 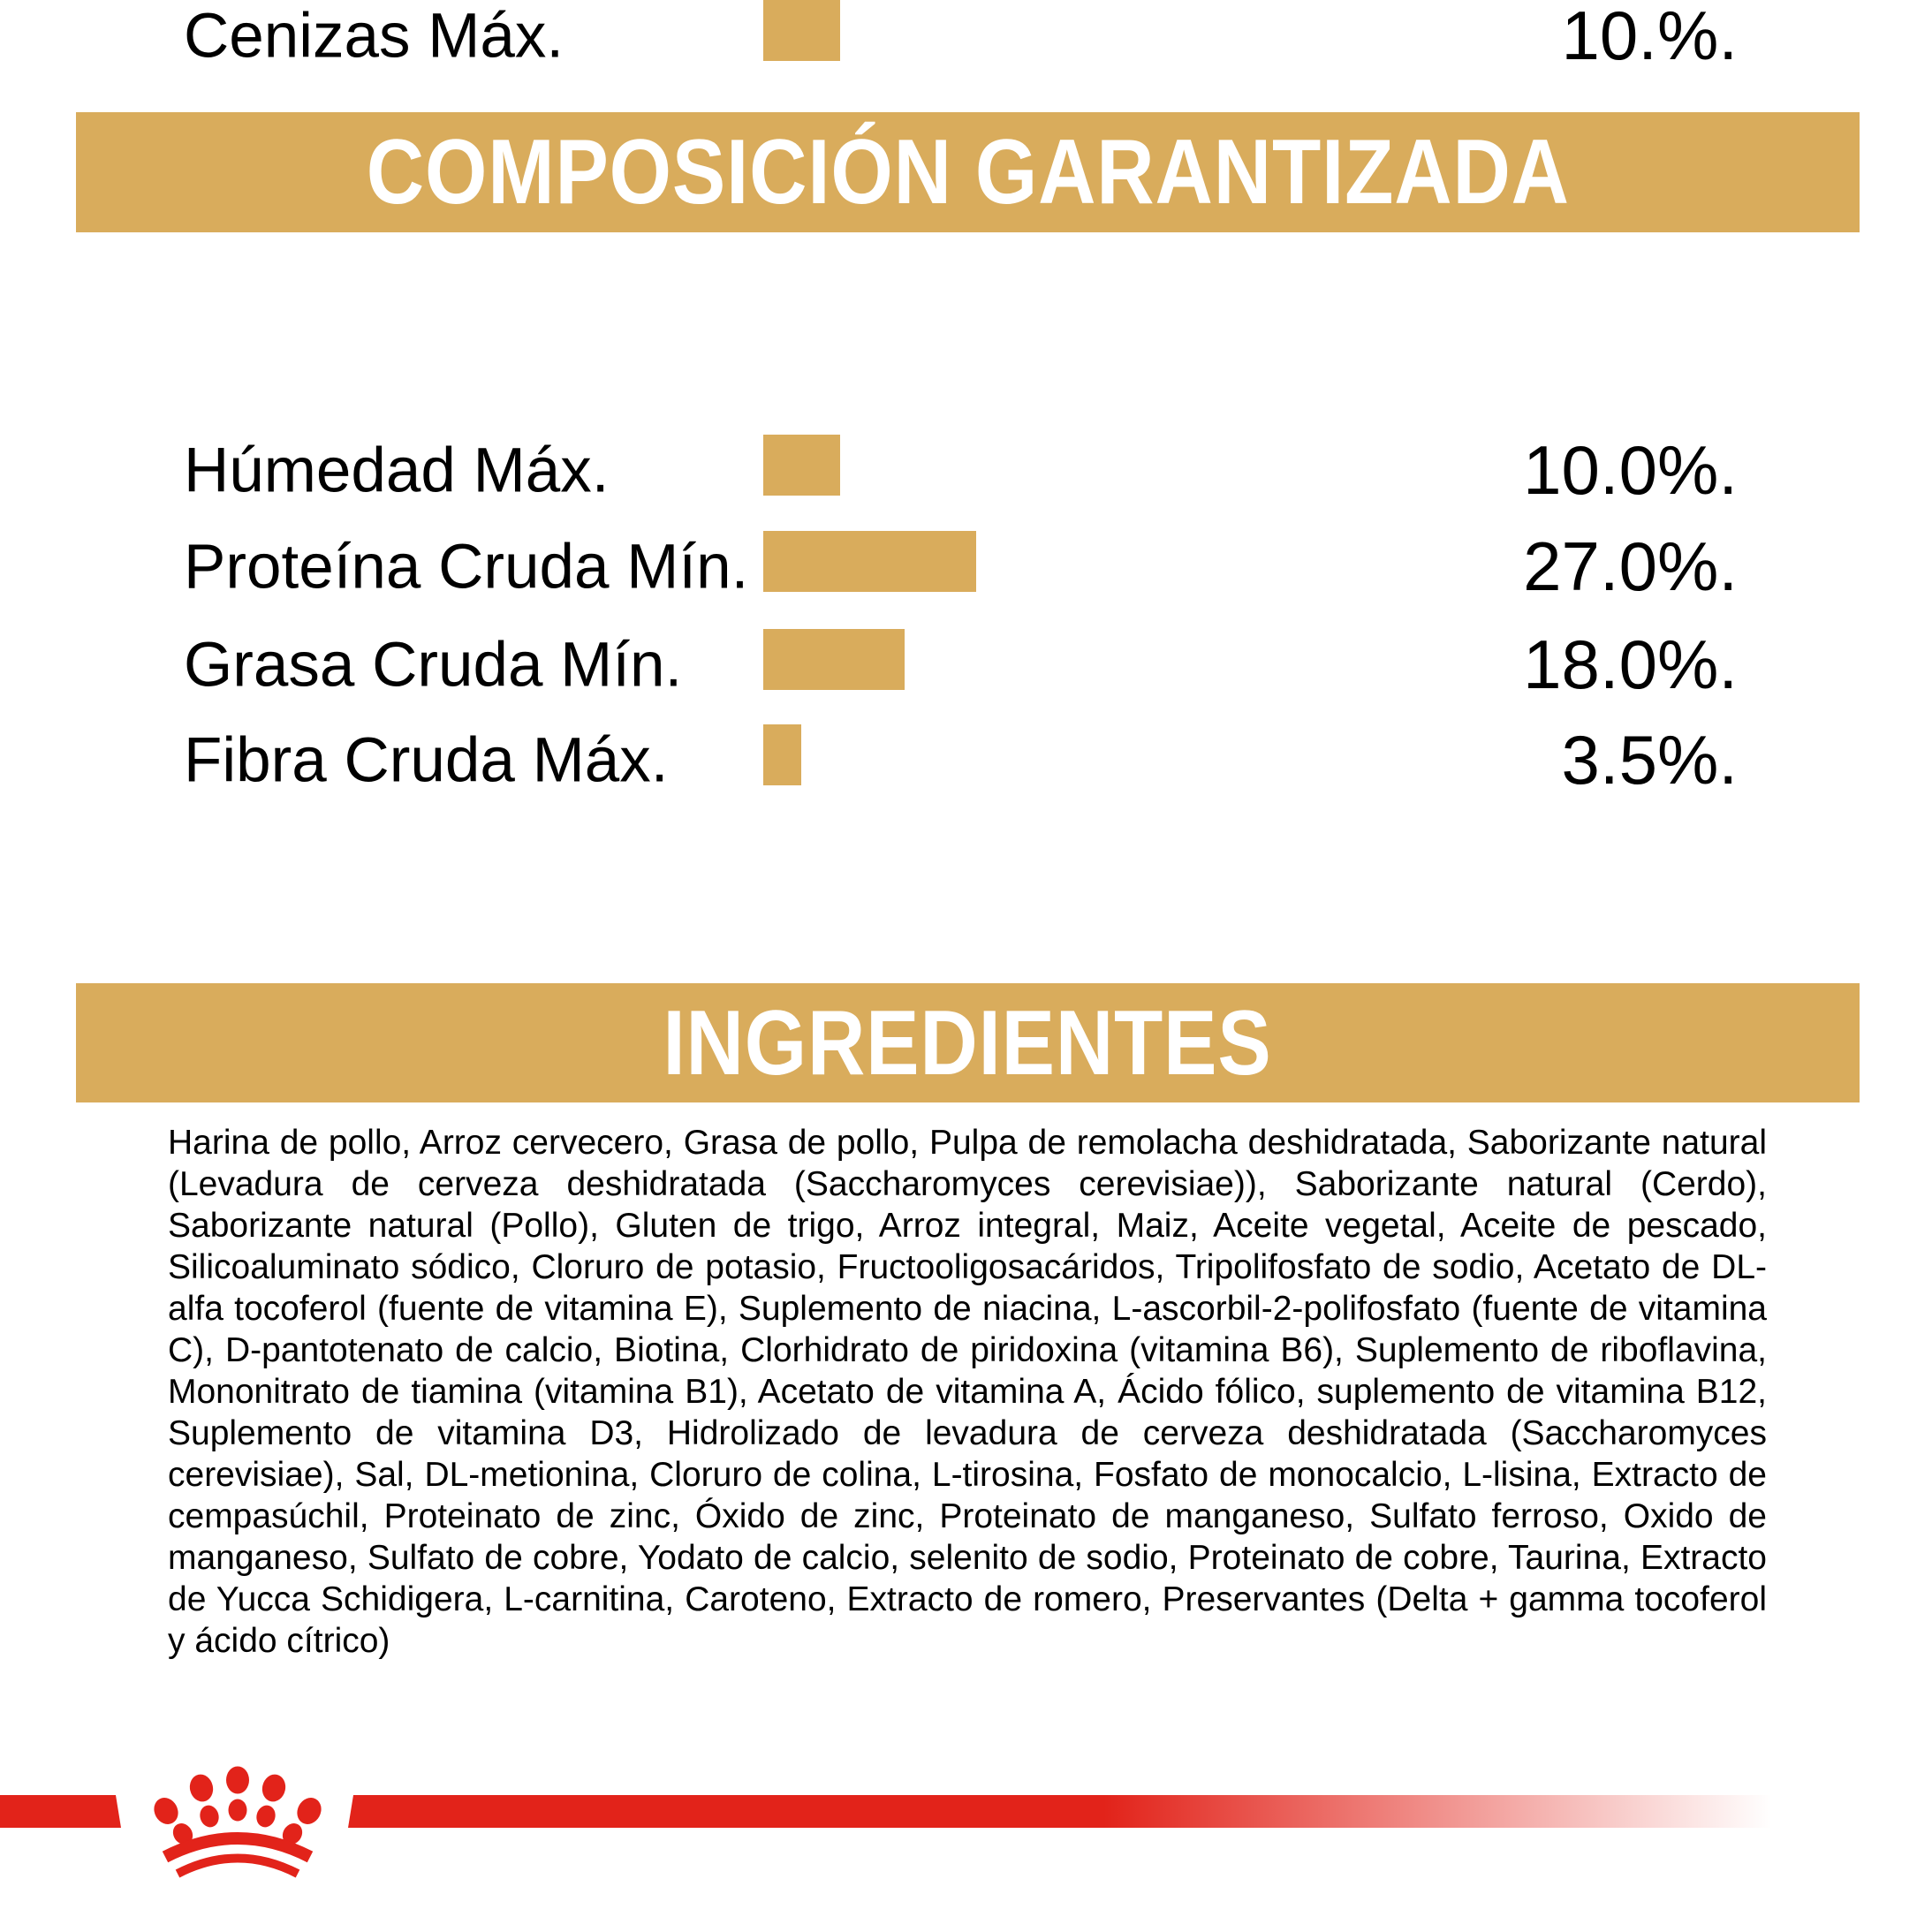 I want to click on composition-row: Proteína Cruda Mín. 27.0%., so click(x=966, y=566).